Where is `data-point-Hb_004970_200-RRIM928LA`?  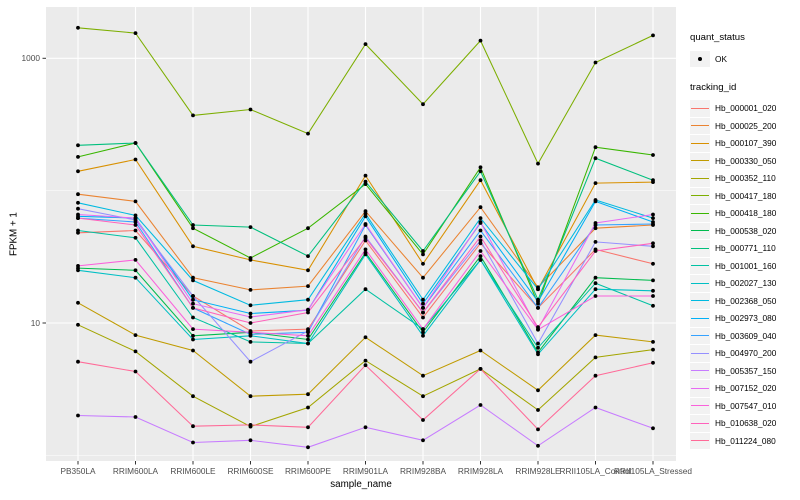
data-point-Hb_004970_200-RRIM928LA is located at coordinates (480, 240).